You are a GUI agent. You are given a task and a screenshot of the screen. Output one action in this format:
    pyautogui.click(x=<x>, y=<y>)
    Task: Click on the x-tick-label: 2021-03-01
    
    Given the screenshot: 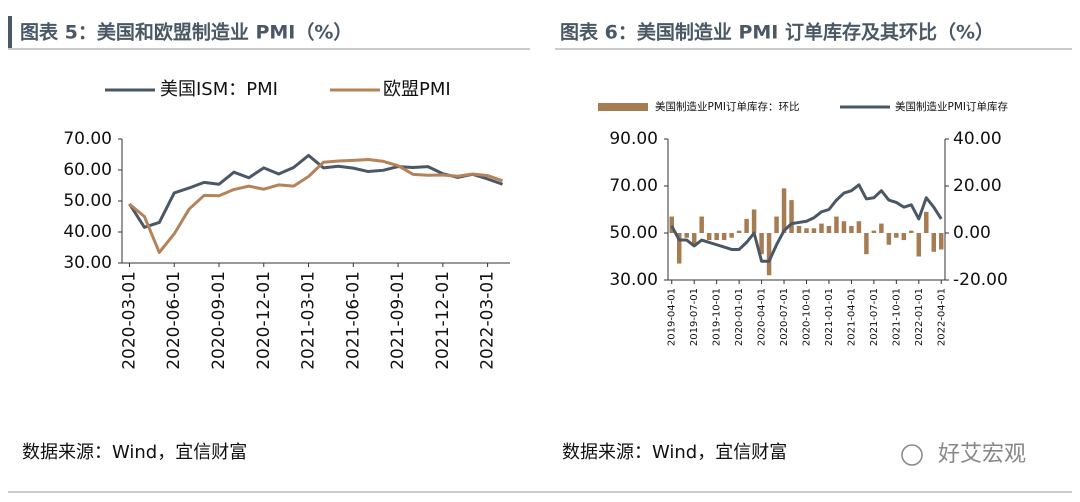 What is the action you would take?
    pyautogui.click(x=309, y=320)
    